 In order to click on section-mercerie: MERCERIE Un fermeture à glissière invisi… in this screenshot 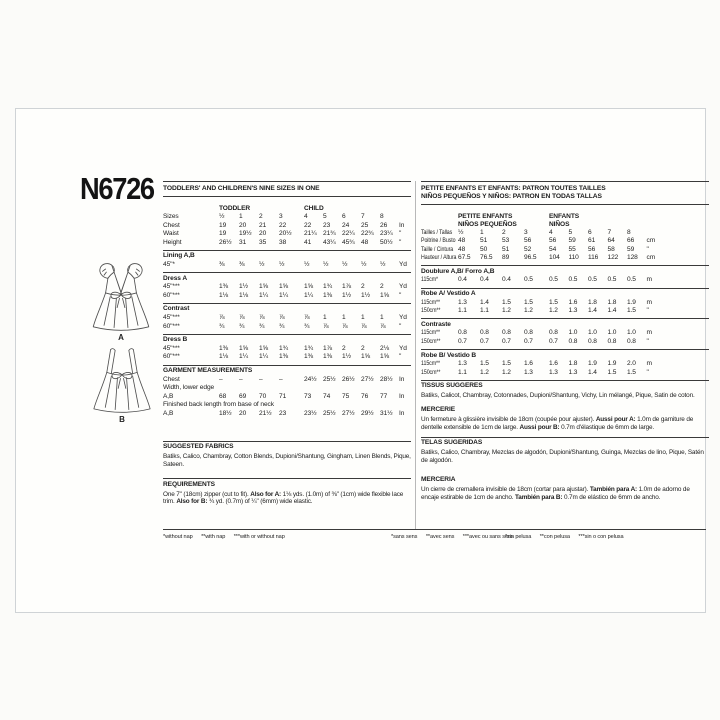, I will do `click(565, 418)`.